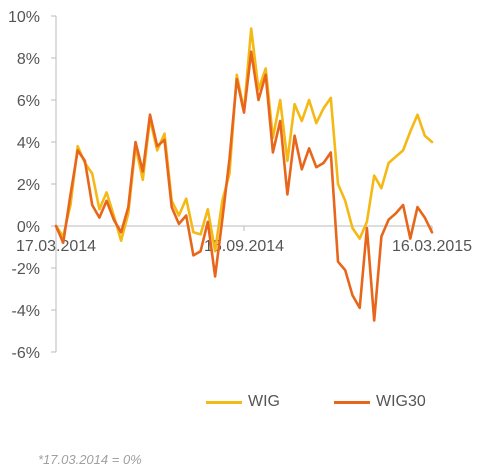 The width and height of the screenshot is (486, 474). I want to click on y-tick-label: 6%, so click(28, 101).